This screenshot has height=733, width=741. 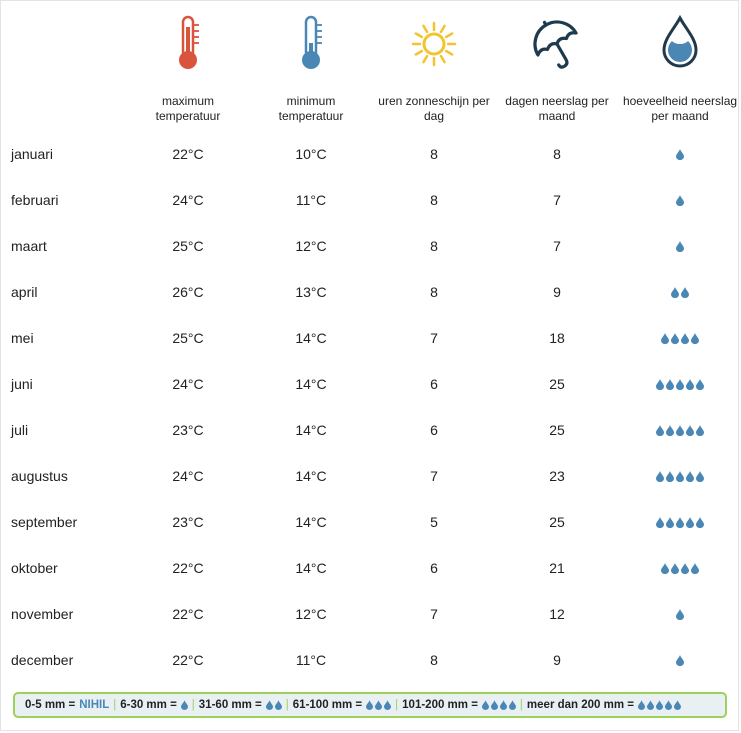 What do you see at coordinates (311, 614) in the screenshot?
I see `min-temp-value: 12°C` at bounding box center [311, 614].